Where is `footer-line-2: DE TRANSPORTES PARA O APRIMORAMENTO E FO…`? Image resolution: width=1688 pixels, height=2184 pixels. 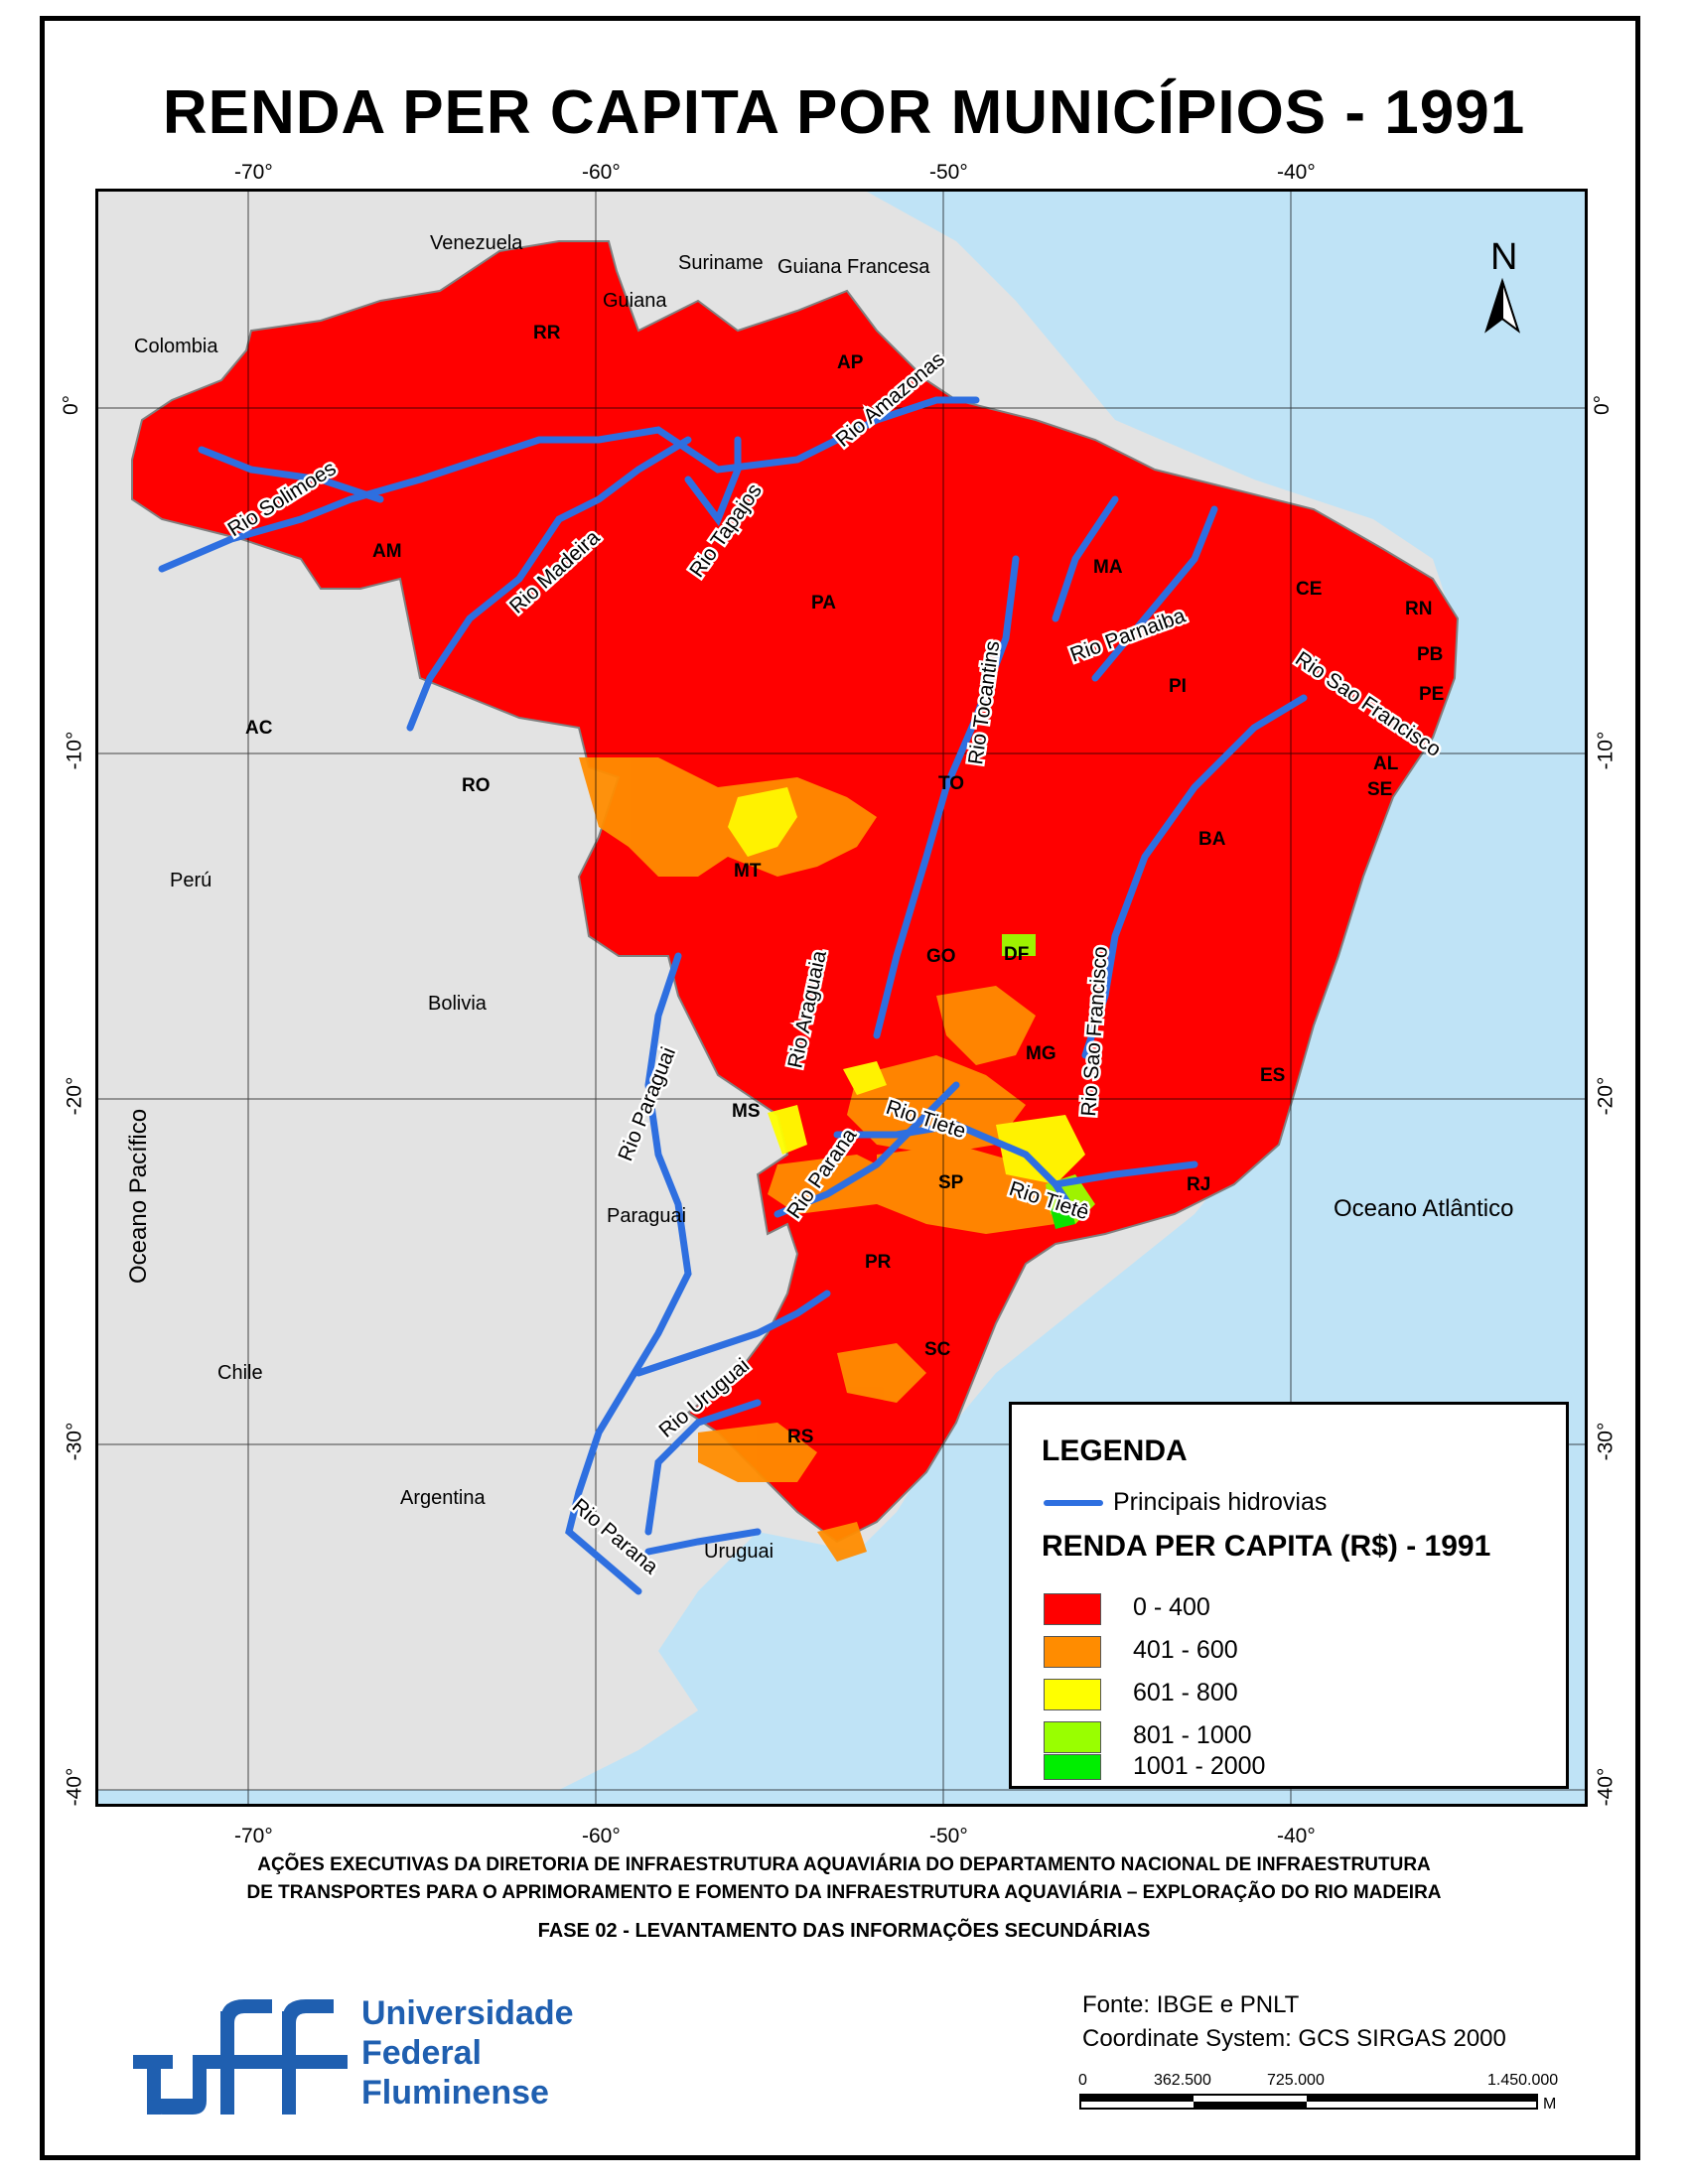
footer-line-2: DE TRANSPORTES PARA O APRIMORAMENTO E FO… is located at coordinates (844, 1892).